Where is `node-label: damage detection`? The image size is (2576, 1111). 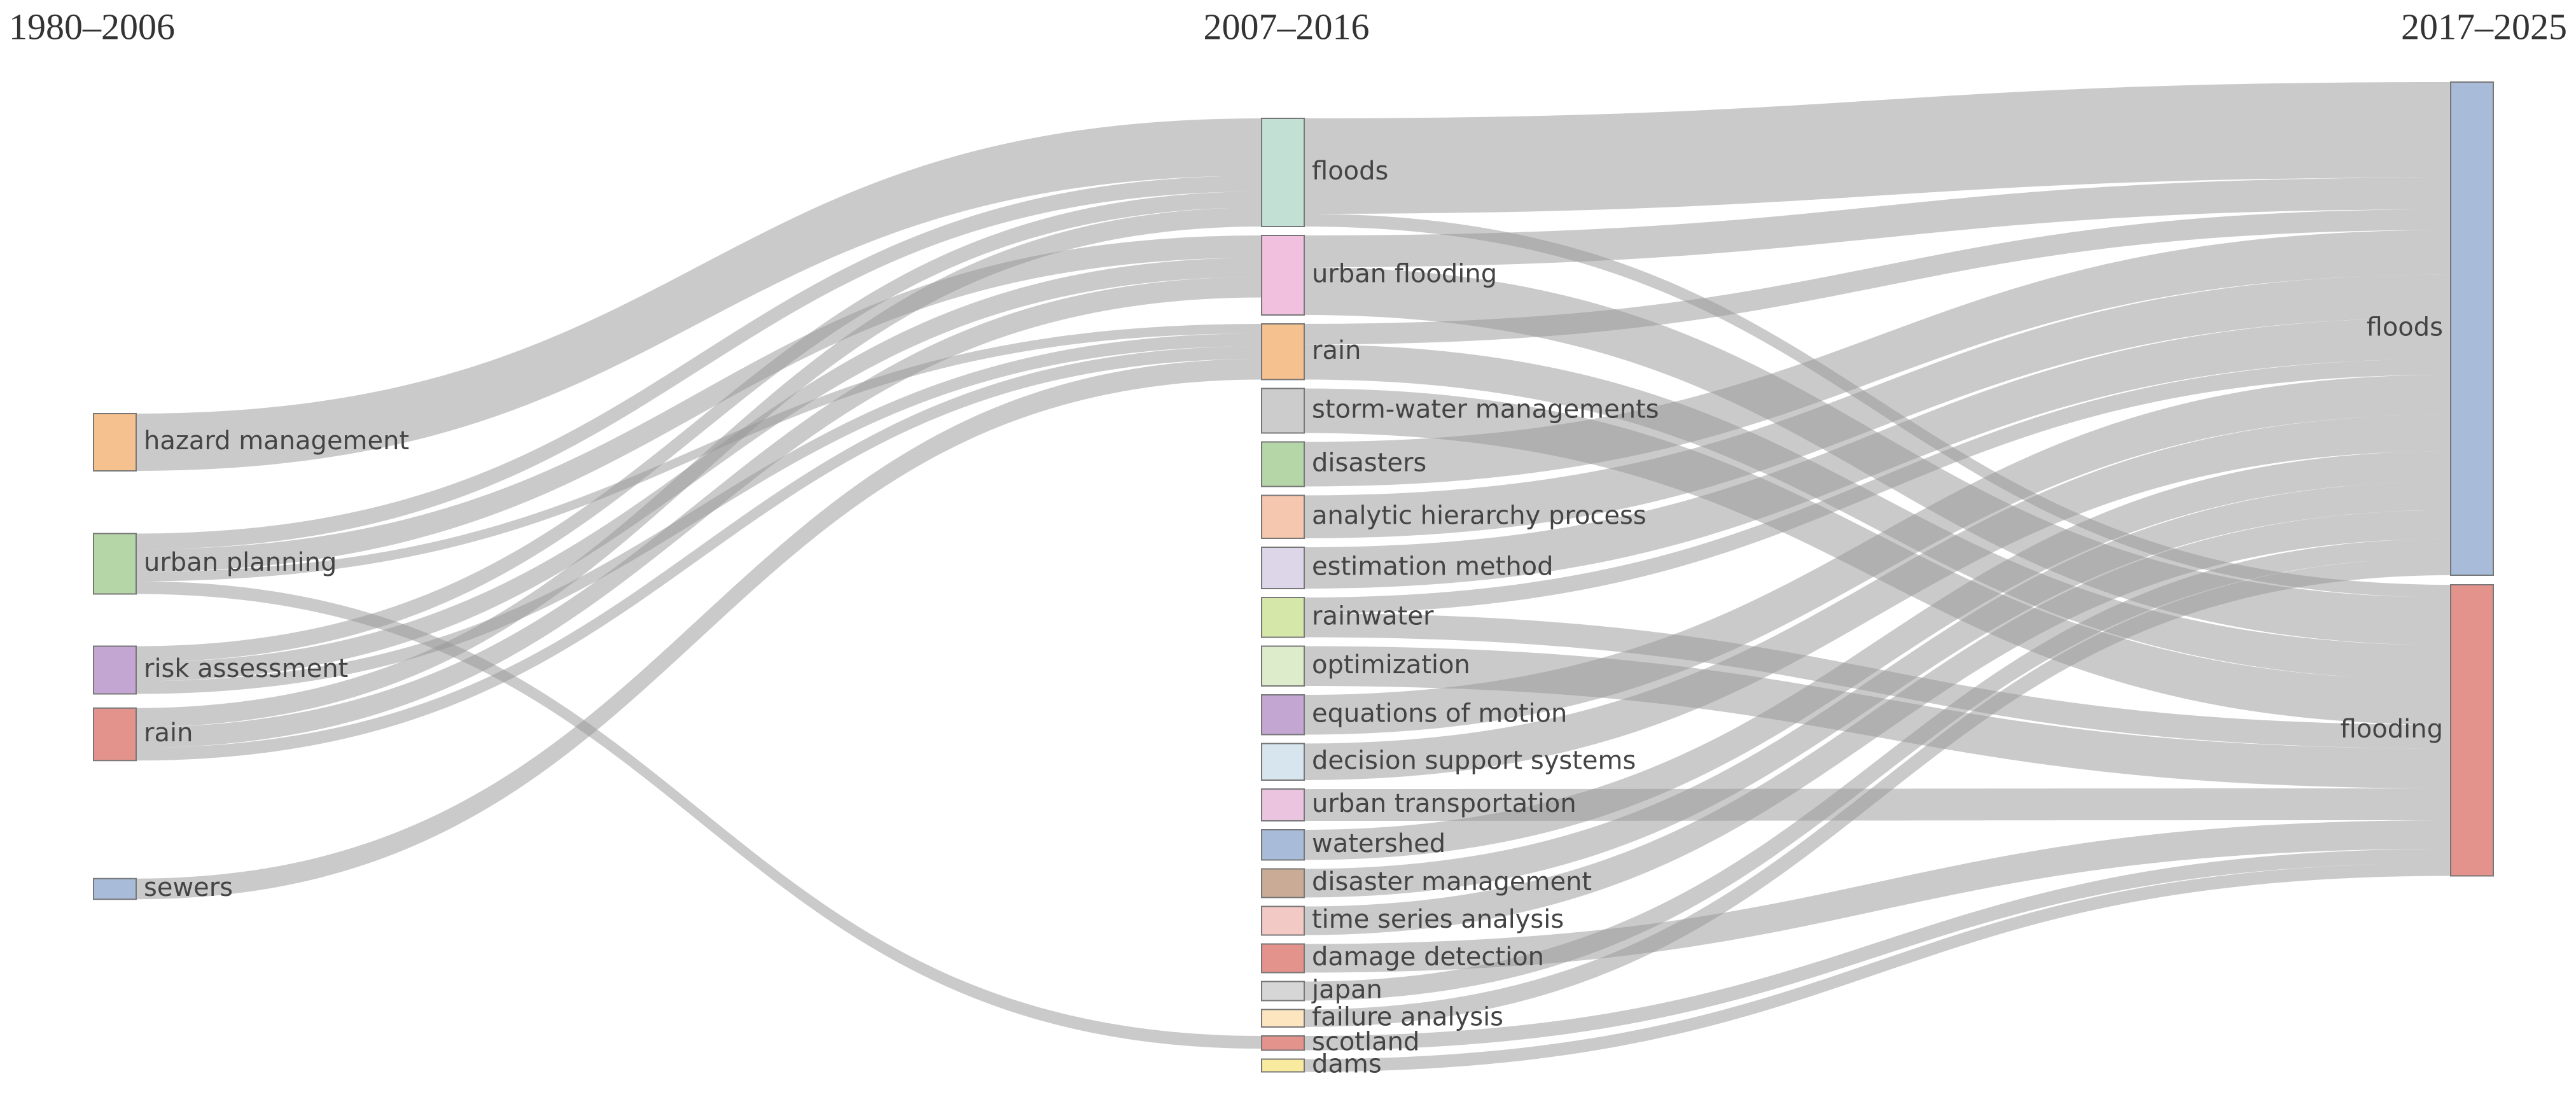
node-label: damage detection is located at coordinates (1428, 957).